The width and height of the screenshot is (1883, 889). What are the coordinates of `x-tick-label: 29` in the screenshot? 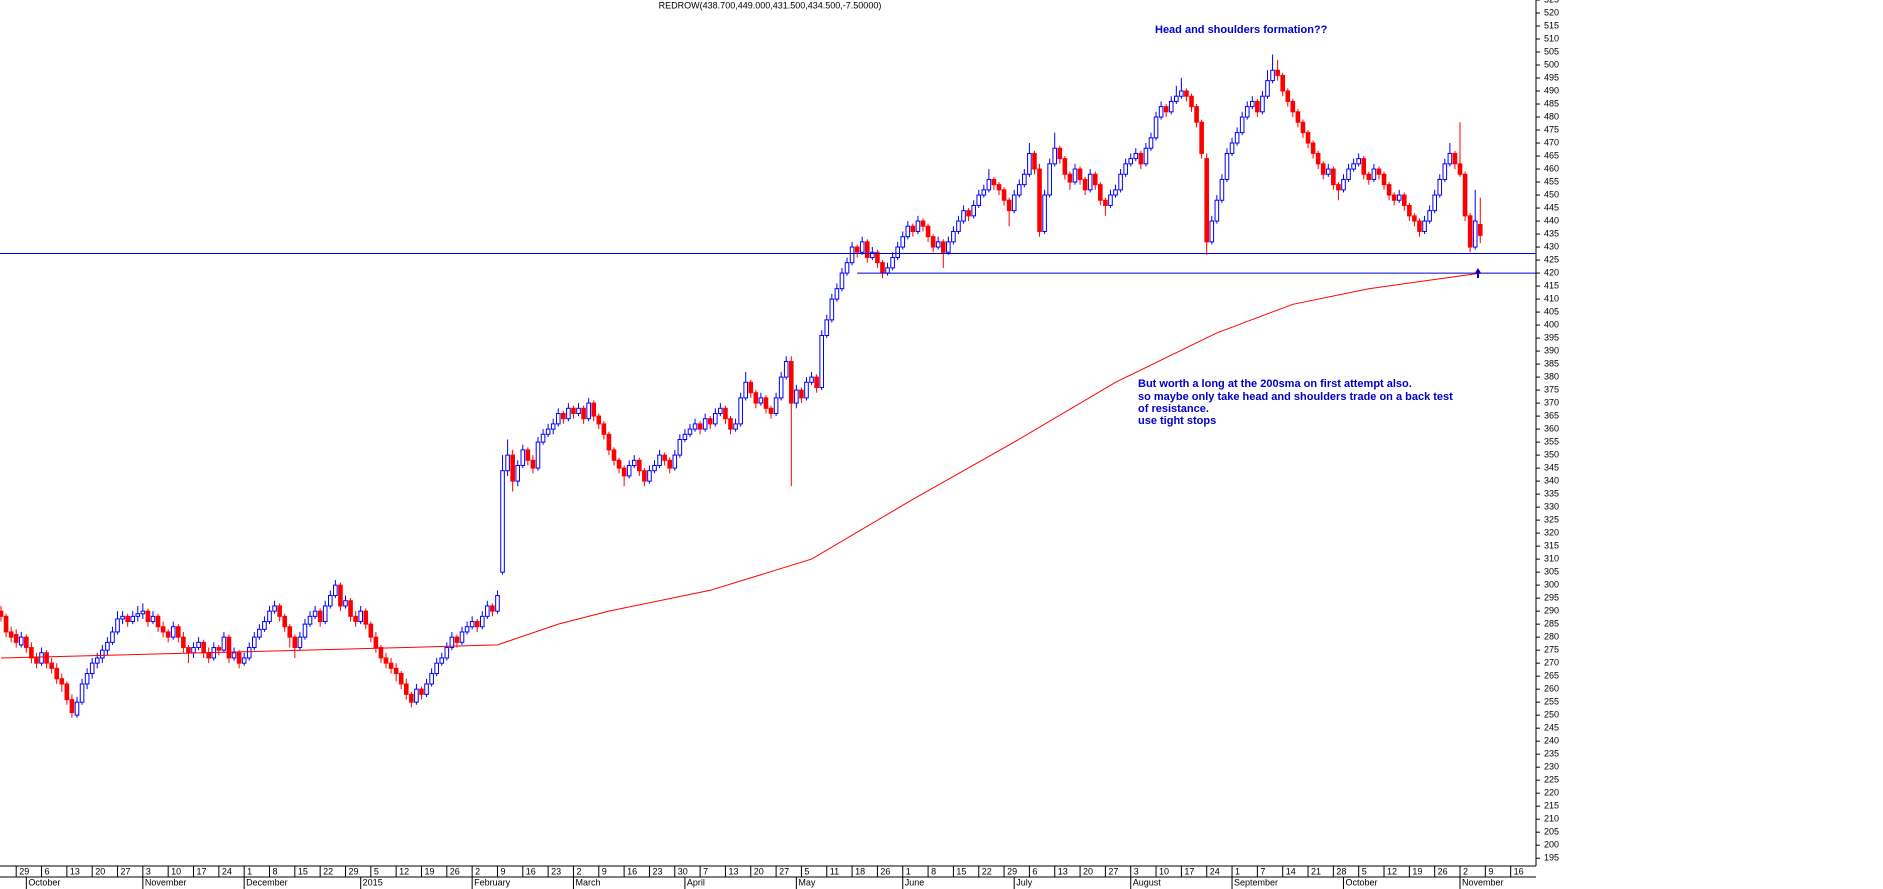 It's located at (353, 871).